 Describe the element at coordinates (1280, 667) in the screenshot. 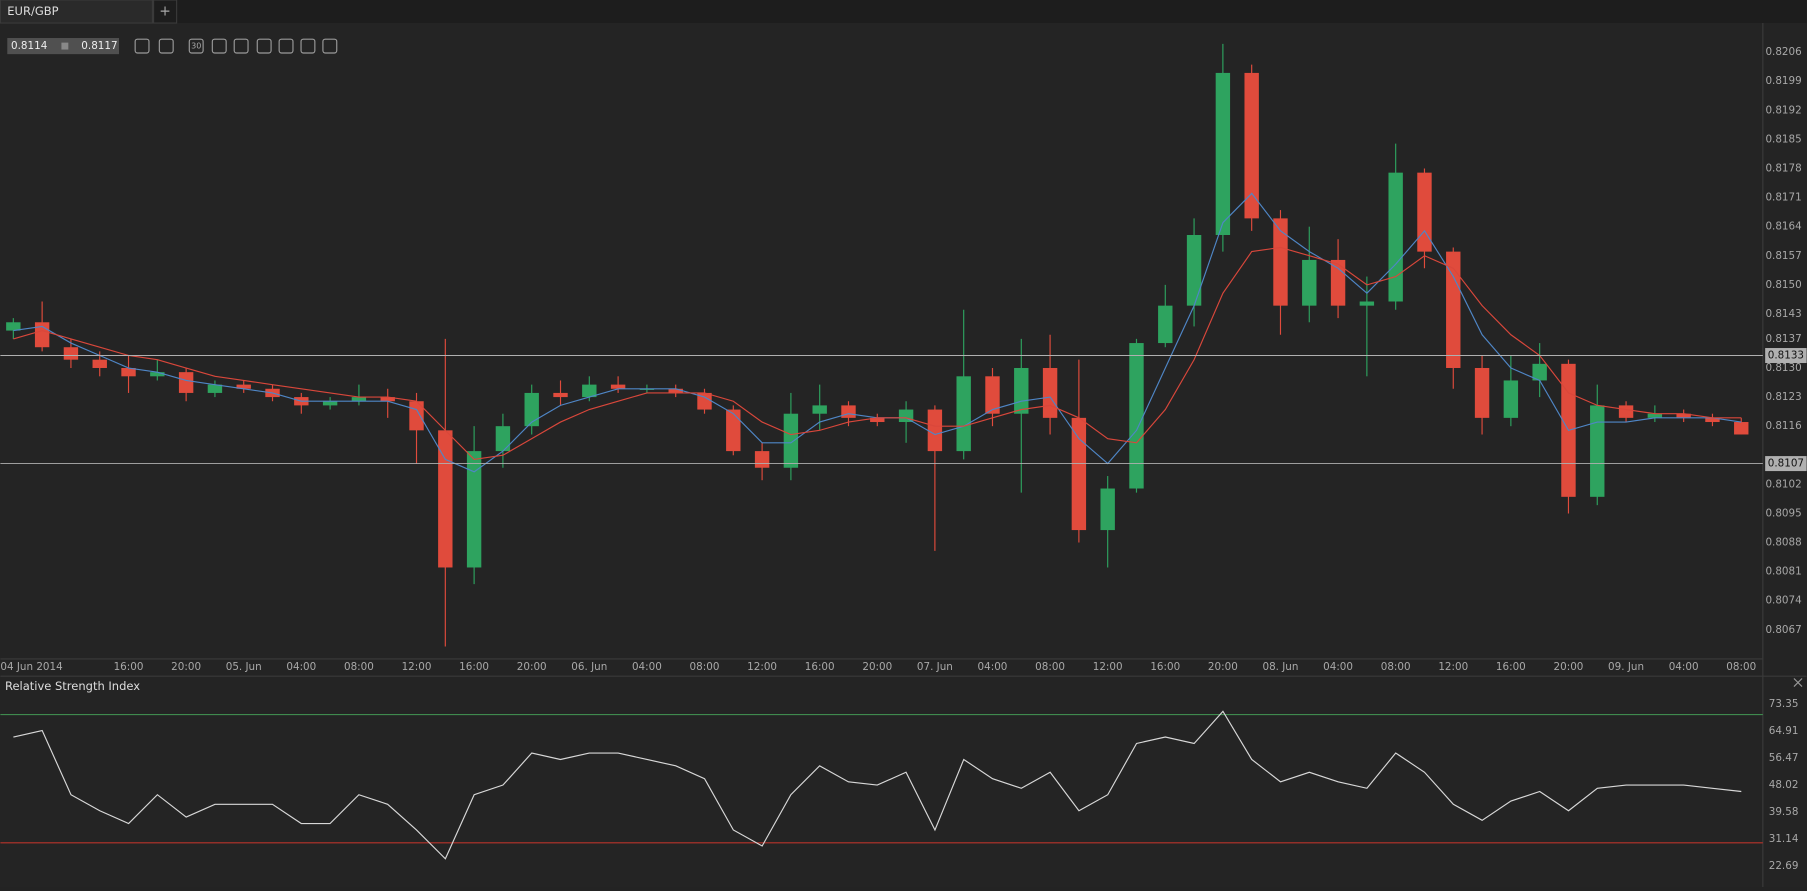

I see `x-tick-label: 08. Jun` at that location.